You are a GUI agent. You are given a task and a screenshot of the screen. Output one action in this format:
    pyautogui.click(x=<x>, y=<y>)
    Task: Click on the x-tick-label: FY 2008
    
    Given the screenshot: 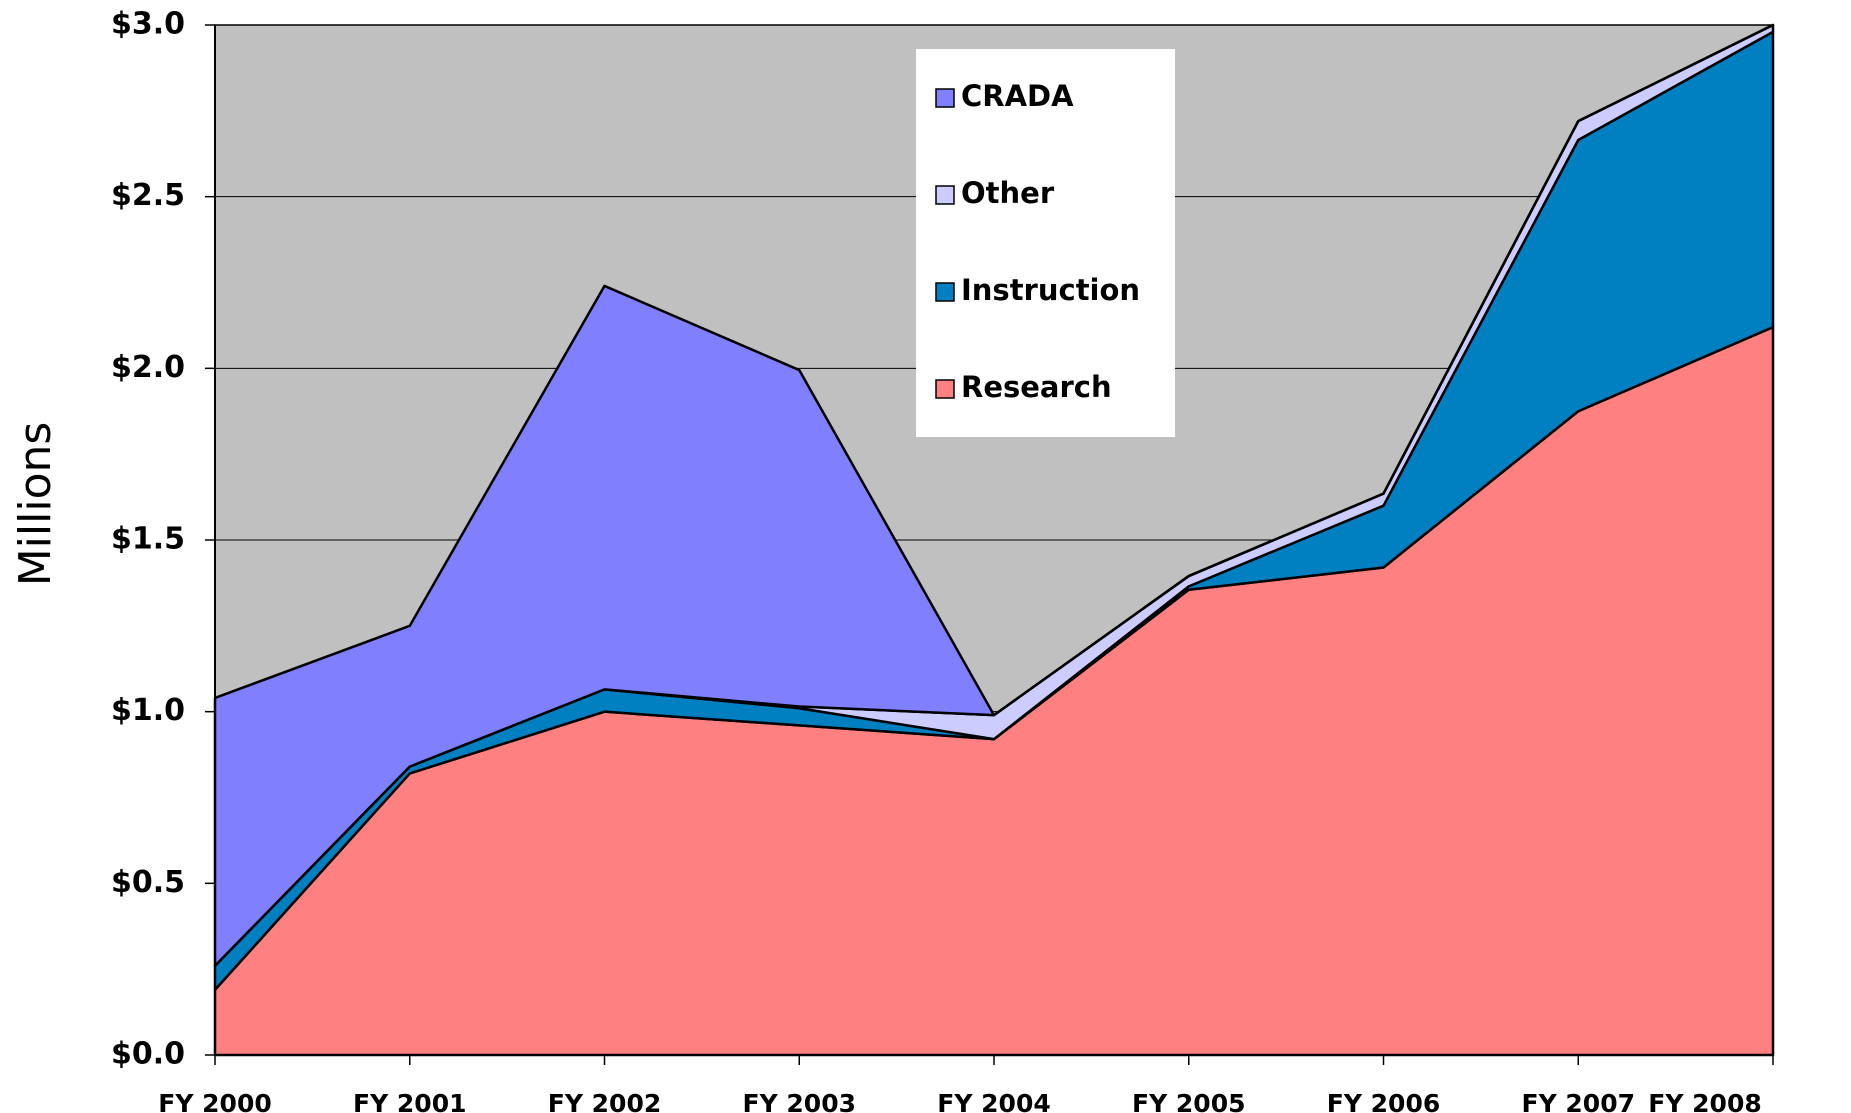 What is the action you would take?
    pyautogui.click(x=1704, y=1101)
    